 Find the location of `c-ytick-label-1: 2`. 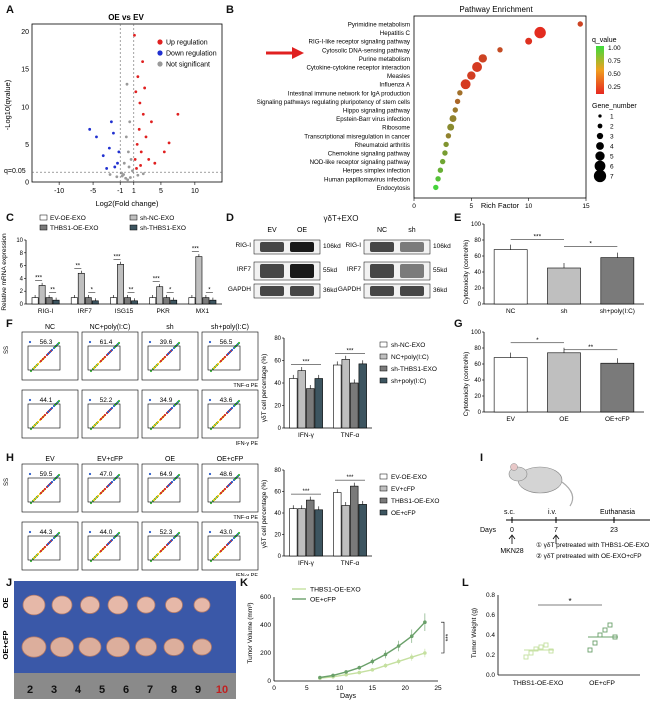

c-ytick-label-1: 2 is located at coordinates (22, 292).